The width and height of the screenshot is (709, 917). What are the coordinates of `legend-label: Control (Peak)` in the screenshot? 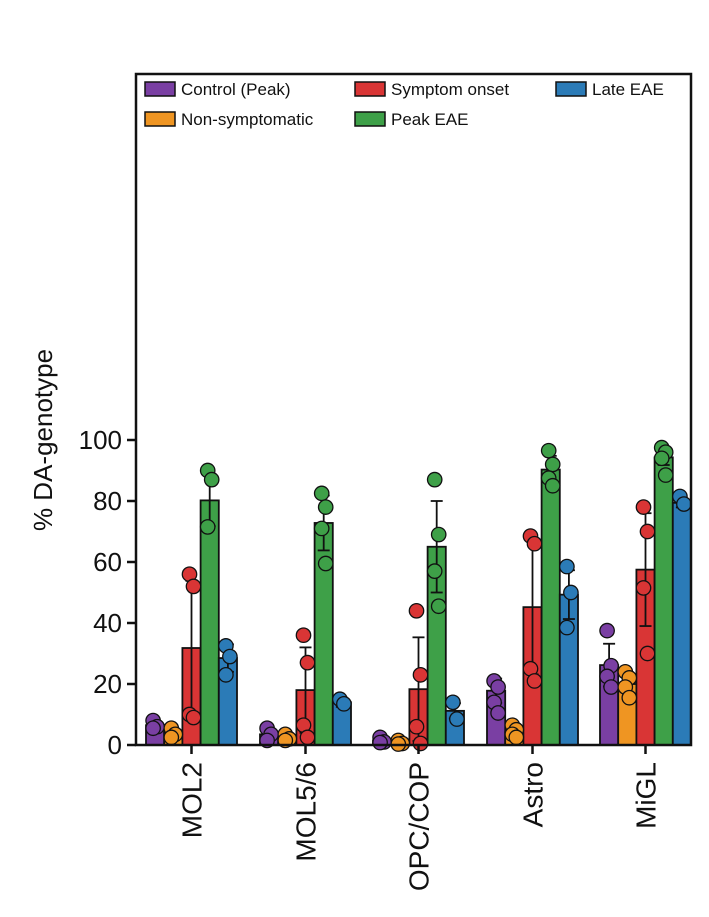 It's located at (236, 89).